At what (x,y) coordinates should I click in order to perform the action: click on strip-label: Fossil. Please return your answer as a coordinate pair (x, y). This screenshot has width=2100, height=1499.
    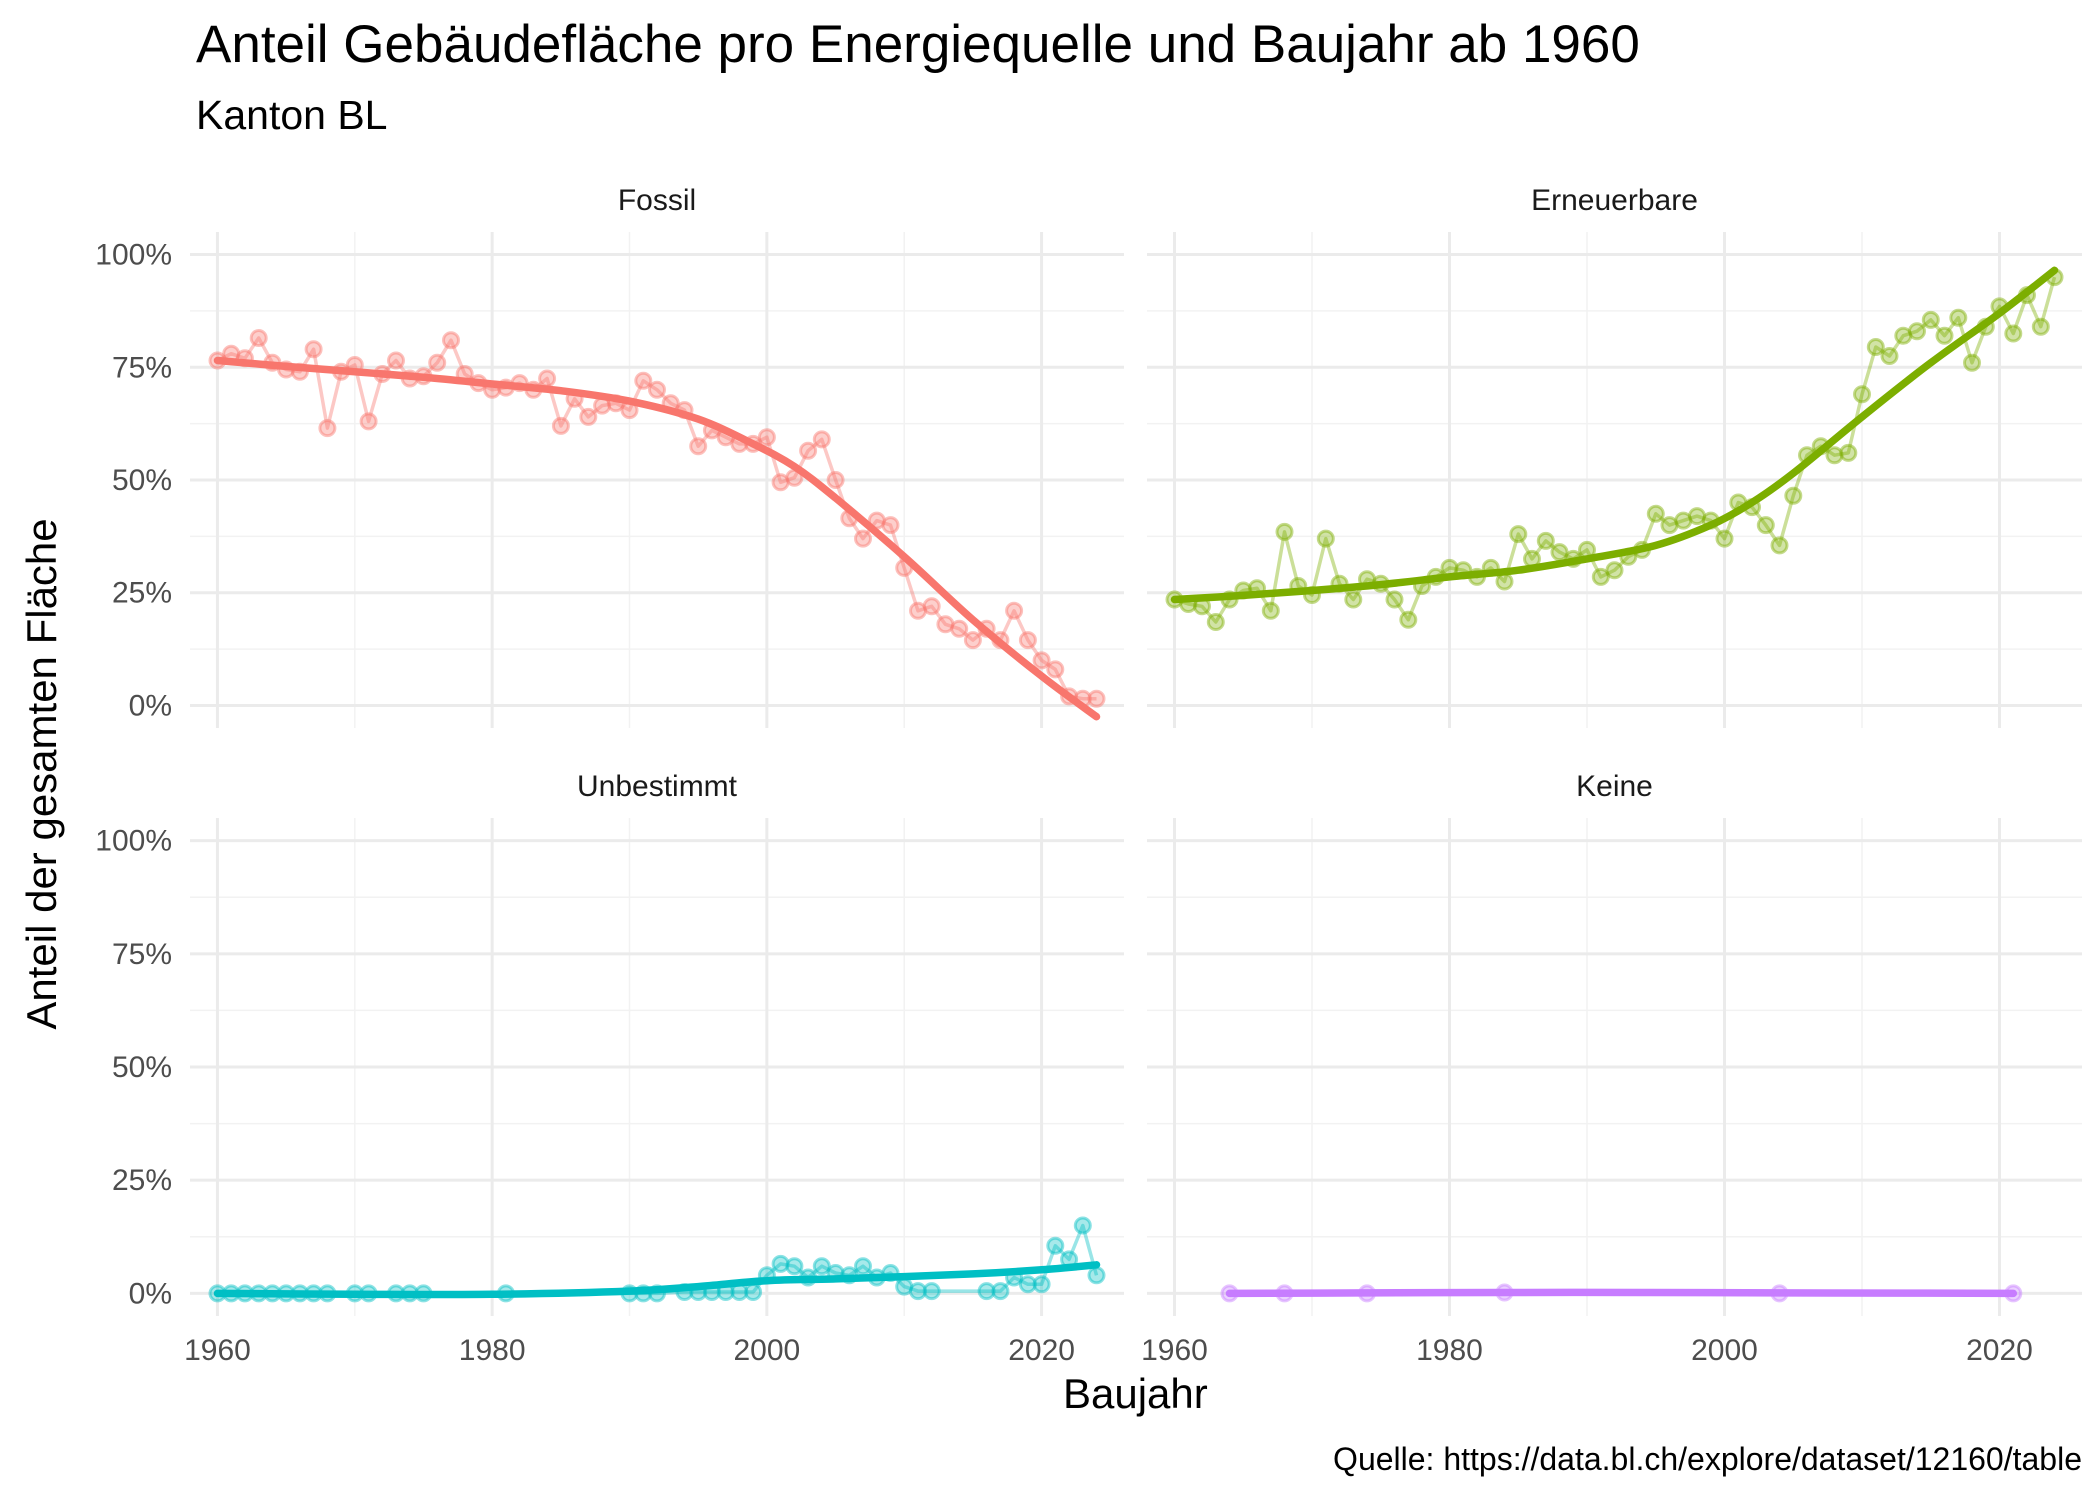
    Looking at the image, I should click on (657, 200).